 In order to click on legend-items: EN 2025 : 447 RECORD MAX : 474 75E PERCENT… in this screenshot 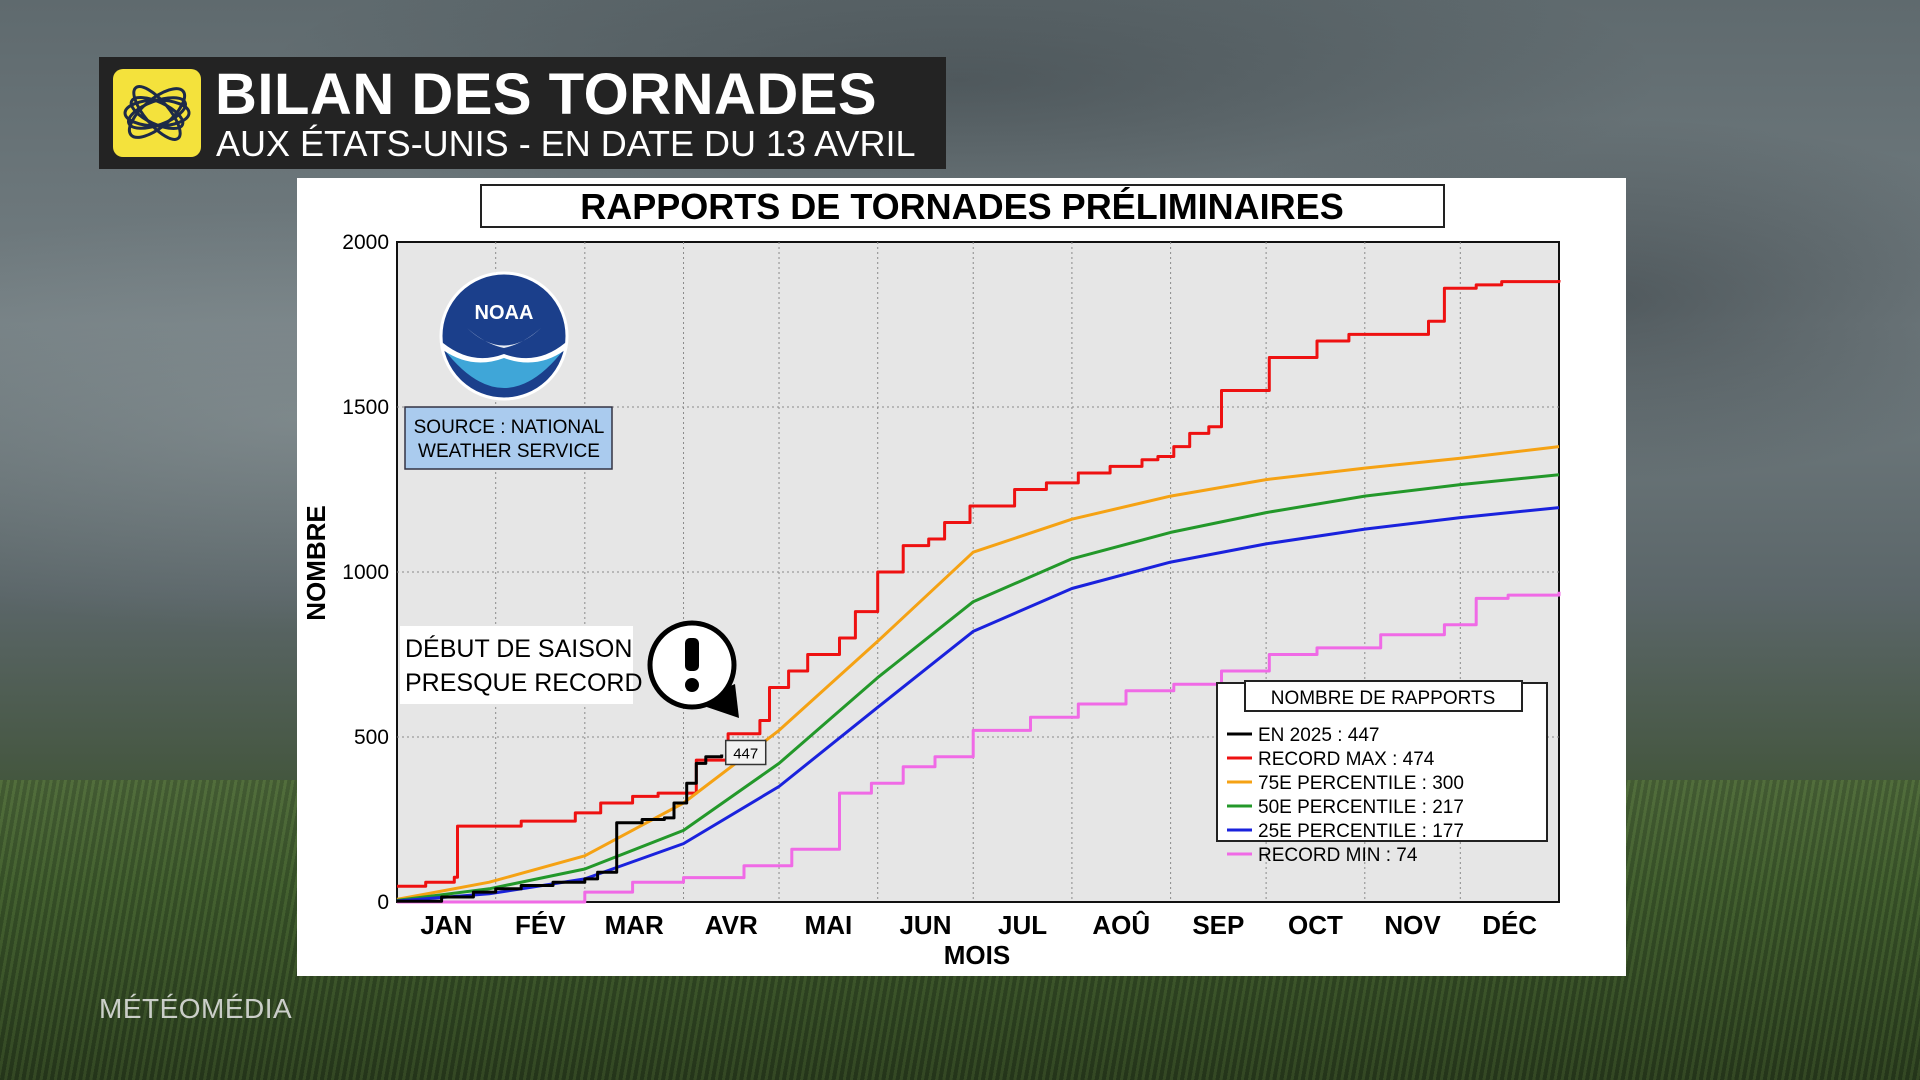, I will do `click(1345, 795)`.